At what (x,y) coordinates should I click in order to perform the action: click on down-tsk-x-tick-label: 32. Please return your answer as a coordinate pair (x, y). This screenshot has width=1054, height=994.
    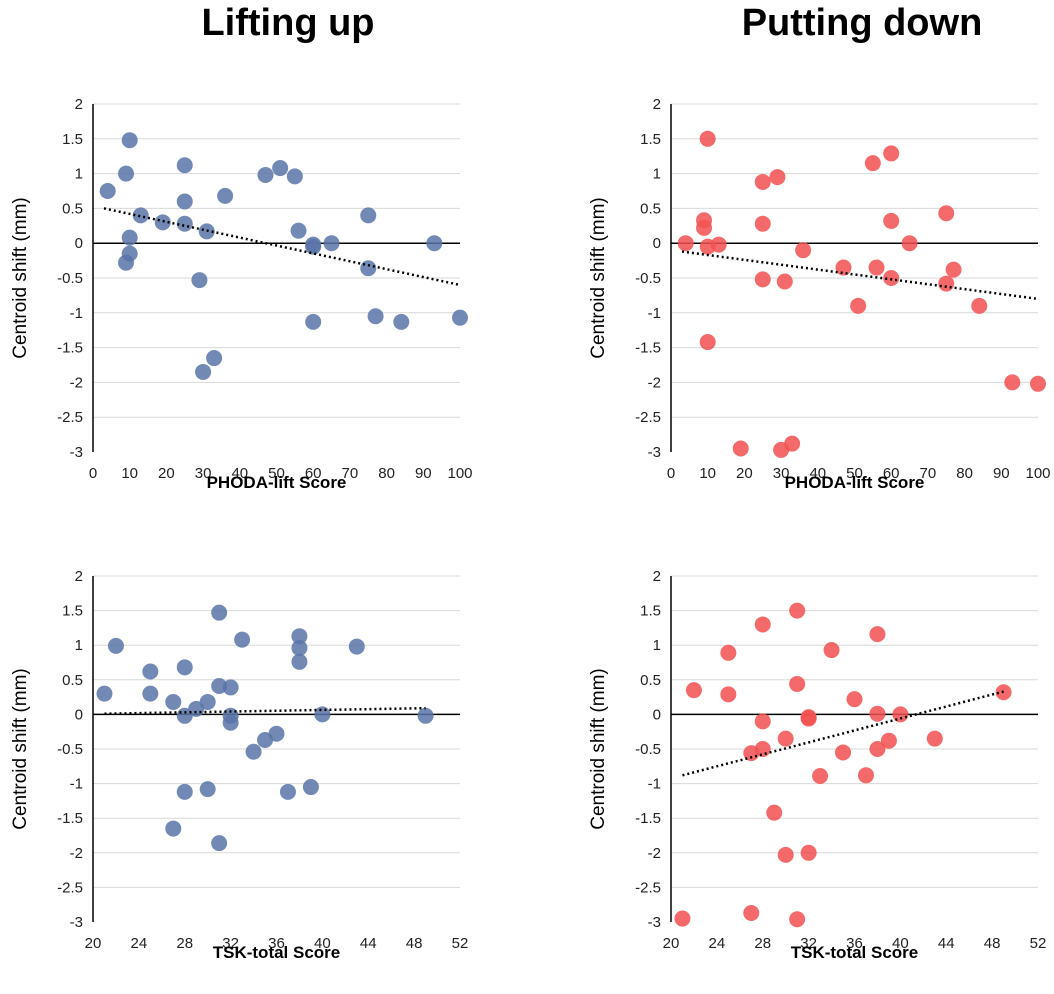
    Looking at the image, I should click on (808, 943).